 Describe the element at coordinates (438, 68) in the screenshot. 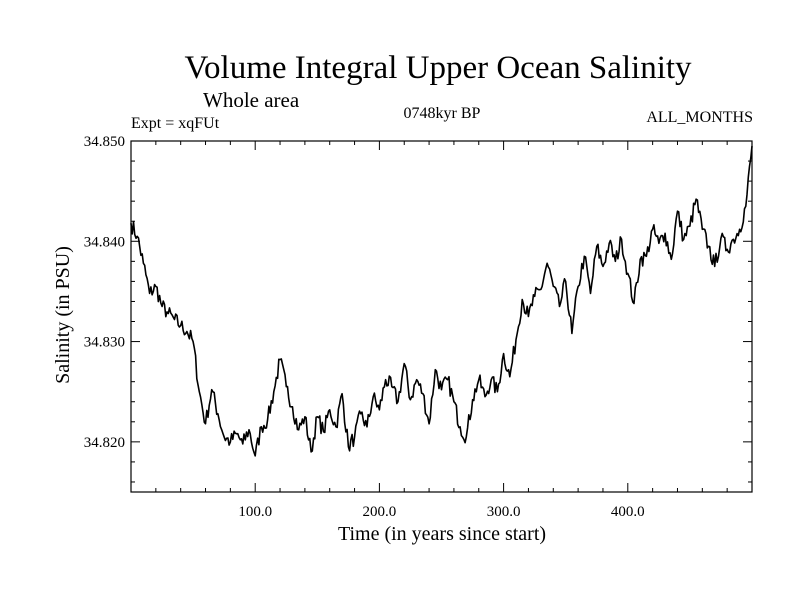

I see `chart-title: Volume Integral Upper Ocean Salinity` at that location.